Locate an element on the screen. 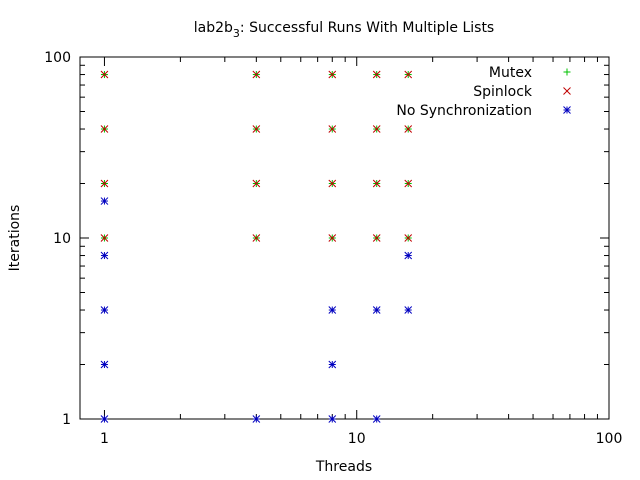  legend-label: Spinlock is located at coordinates (503, 92).